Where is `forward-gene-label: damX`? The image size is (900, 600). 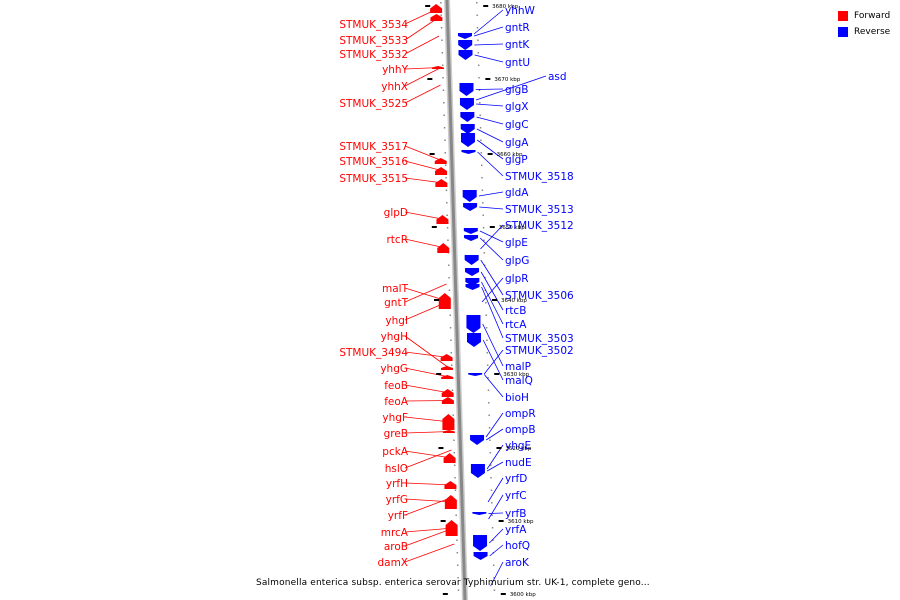 forward-gene-label: damX is located at coordinates (392, 563).